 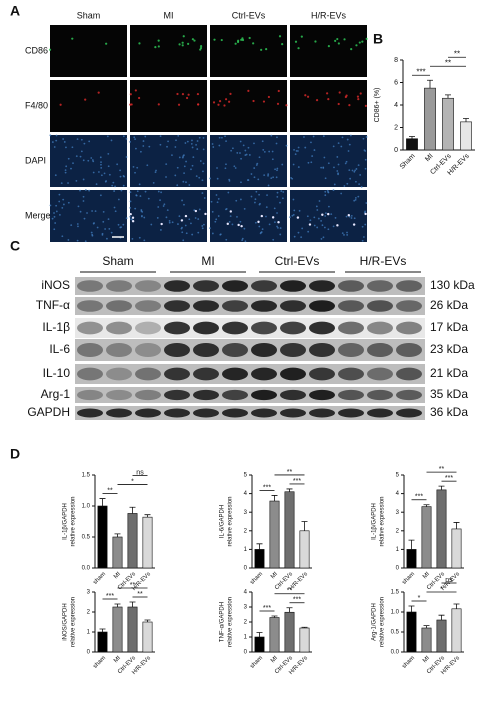 What do you see at coordinates (349, 215) in the screenshot?
I see `overlay-dot` at bounding box center [349, 215].